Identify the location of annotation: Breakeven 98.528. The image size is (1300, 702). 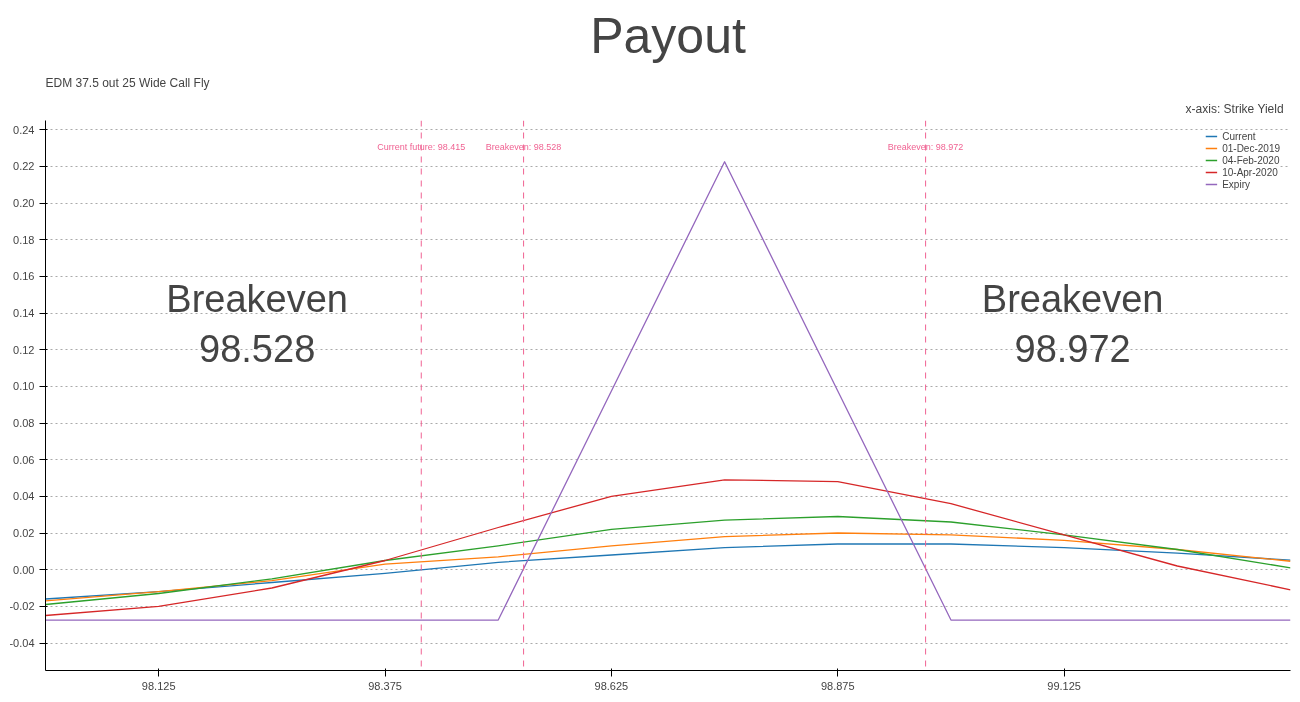
(257, 324).